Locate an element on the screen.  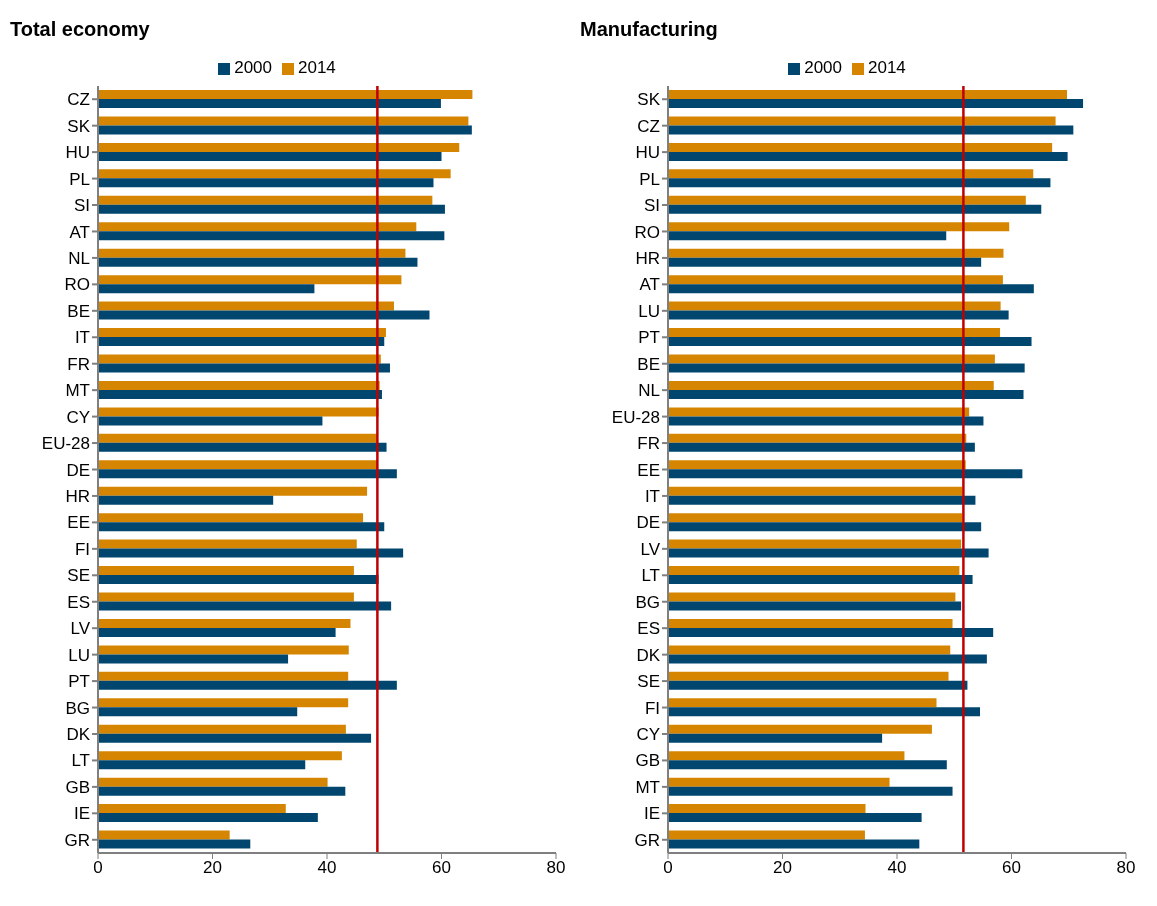
legend-label: 2014 is located at coordinates (317, 67).